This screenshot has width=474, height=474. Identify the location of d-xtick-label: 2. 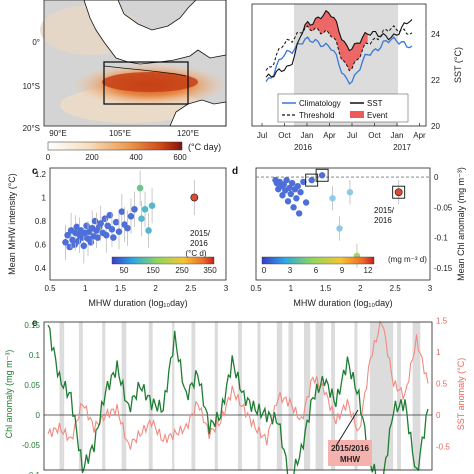
(360, 288).